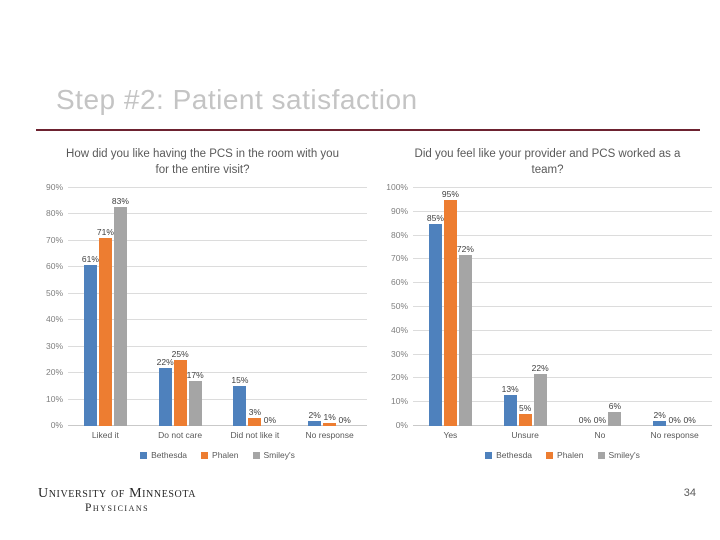  I want to click on category-label: Yes, so click(450, 435).